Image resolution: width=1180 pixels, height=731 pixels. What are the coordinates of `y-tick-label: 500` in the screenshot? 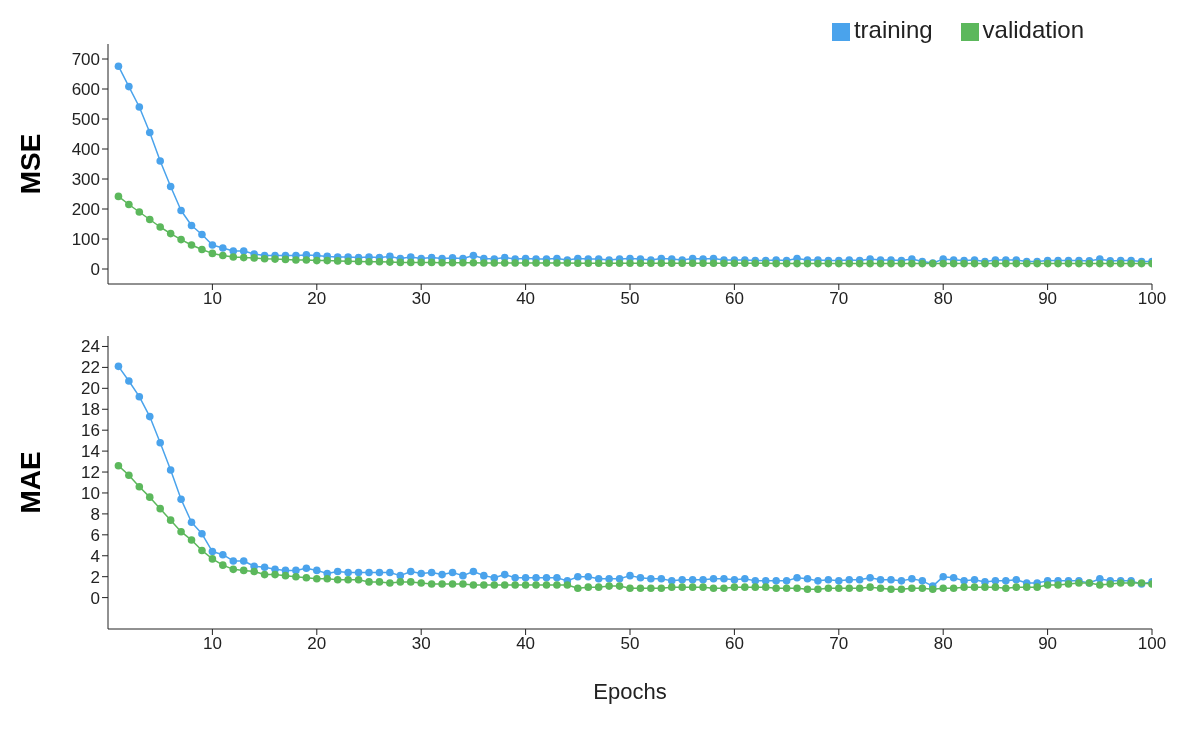 It's located at (85, 120).